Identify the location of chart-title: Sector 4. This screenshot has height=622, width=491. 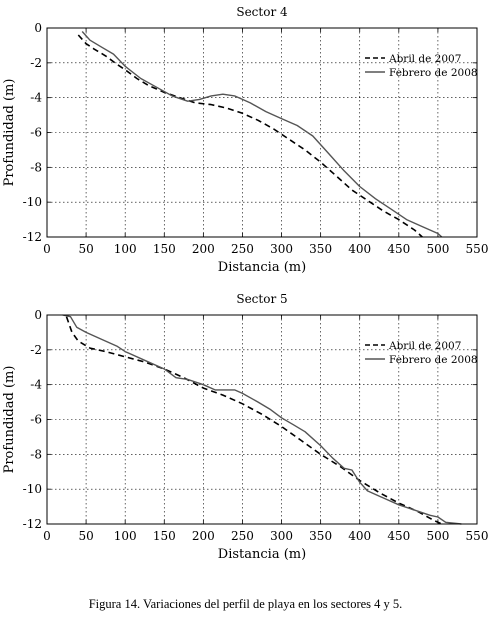
(262, 12).